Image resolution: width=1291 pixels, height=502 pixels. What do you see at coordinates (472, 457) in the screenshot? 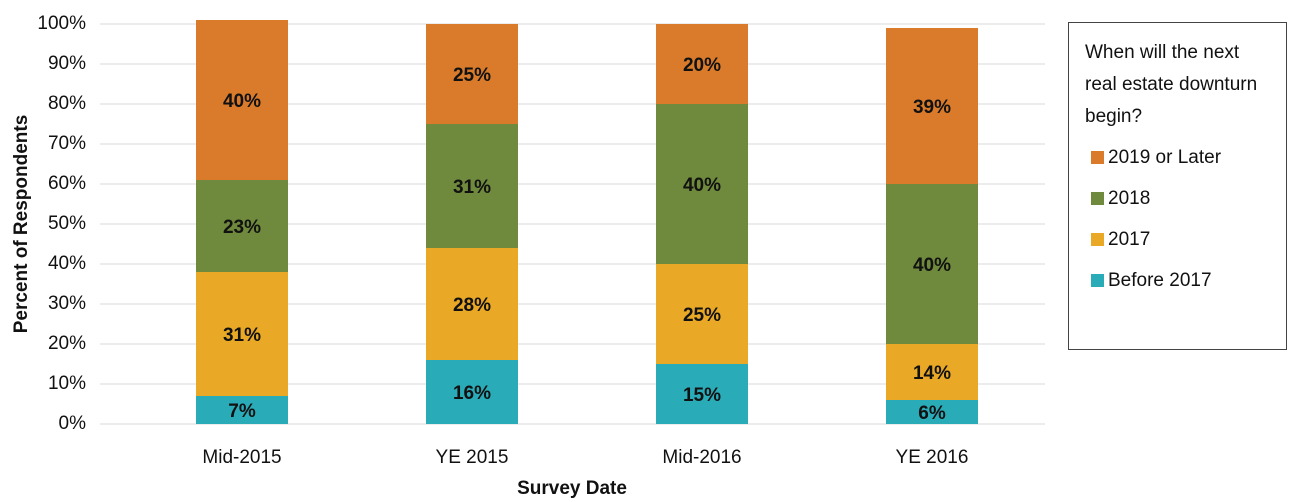
I see `x-tick-label: YE 2015` at bounding box center [472, 457].